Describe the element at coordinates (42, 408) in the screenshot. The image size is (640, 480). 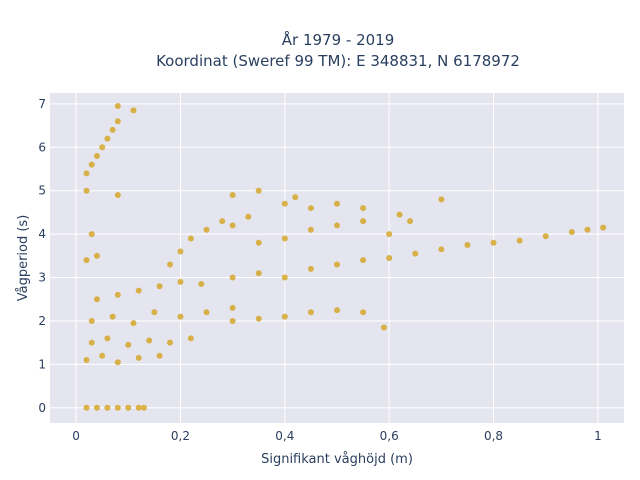
I see `y-tick-label: 0` at that location.